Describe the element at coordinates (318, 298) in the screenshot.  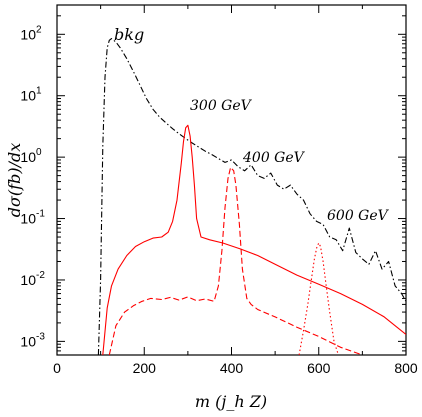
I see `series-line-dotted` at that location.